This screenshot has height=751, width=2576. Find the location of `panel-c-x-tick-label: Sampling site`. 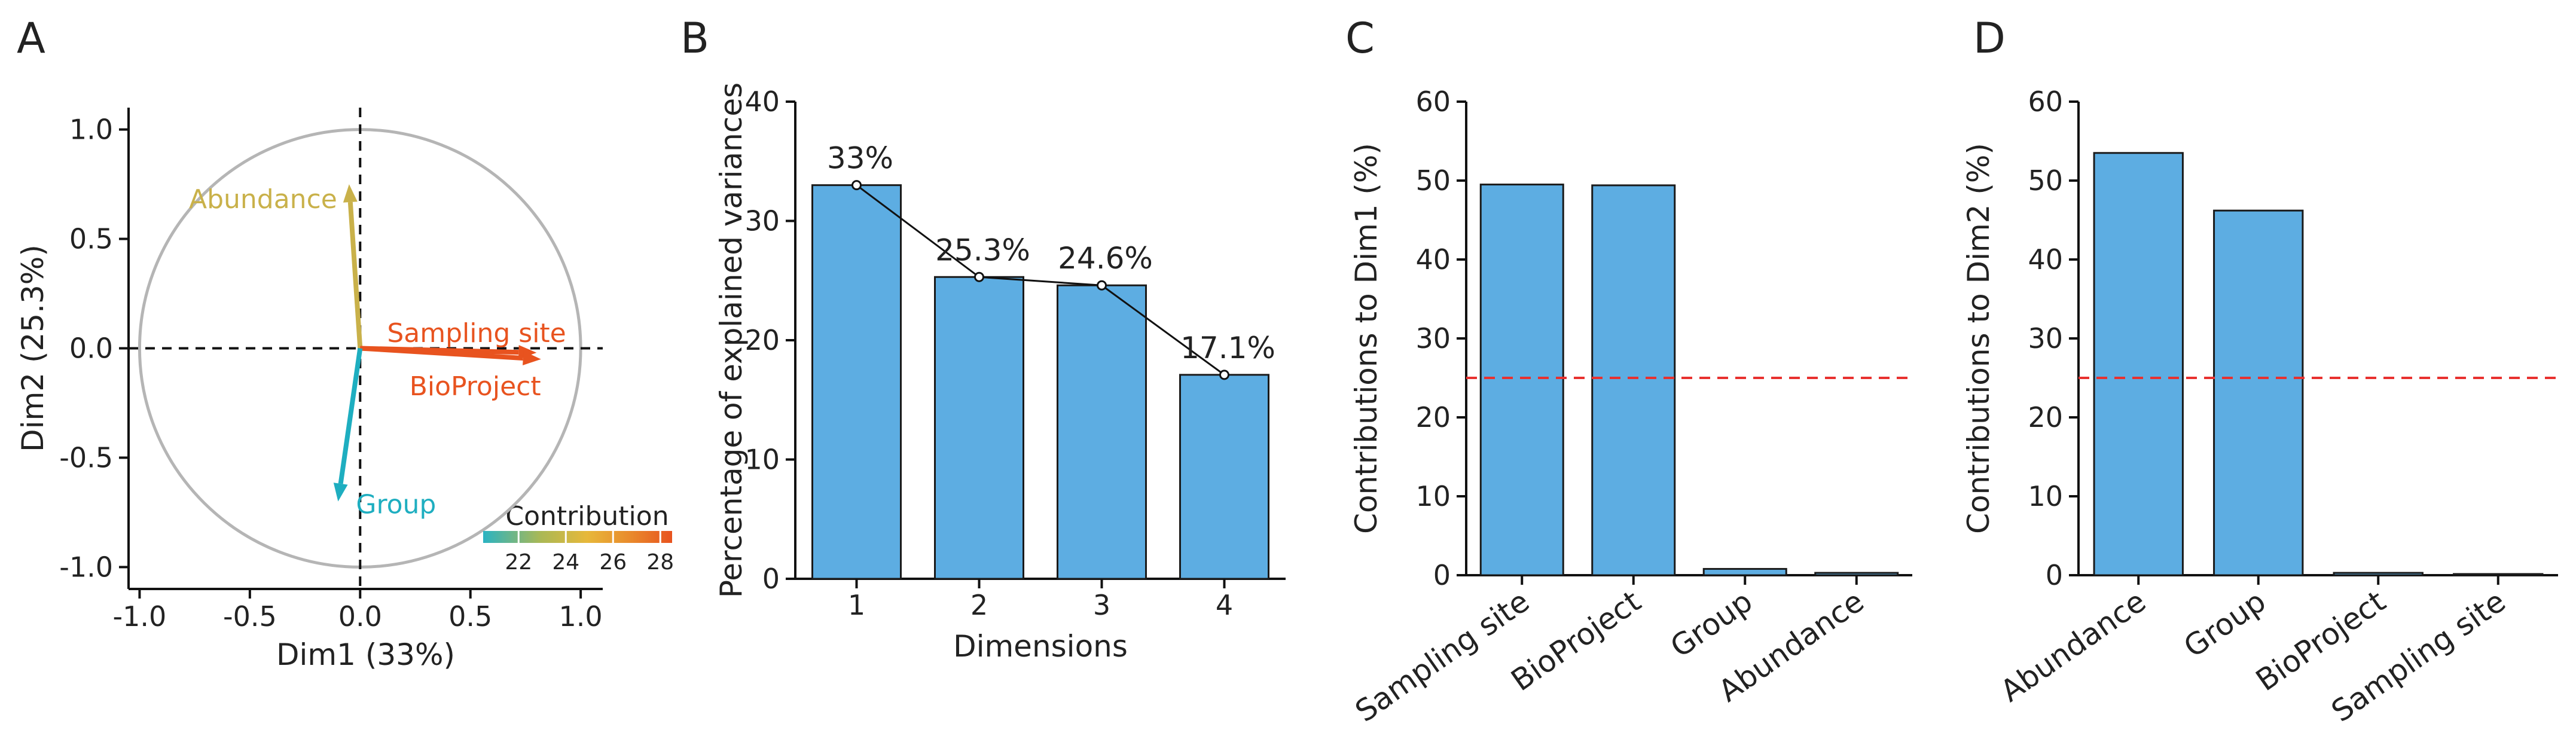

panel-c-x-tick-label: Sampling site is located at coordinates (1442, 656).